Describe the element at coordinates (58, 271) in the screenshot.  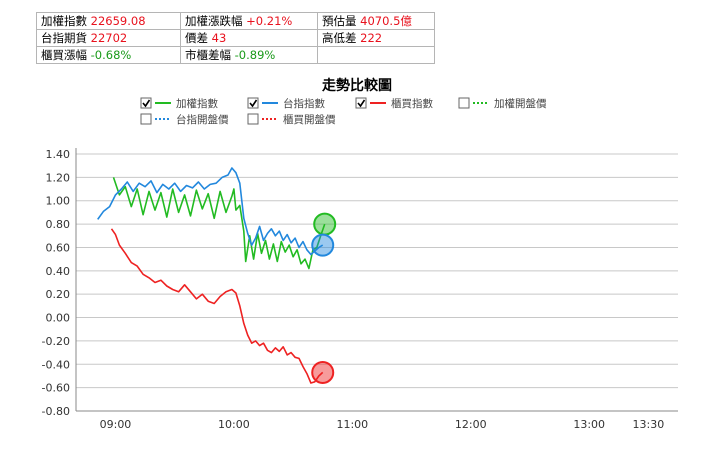
I see `y-tick-label: 0.40` at that location.